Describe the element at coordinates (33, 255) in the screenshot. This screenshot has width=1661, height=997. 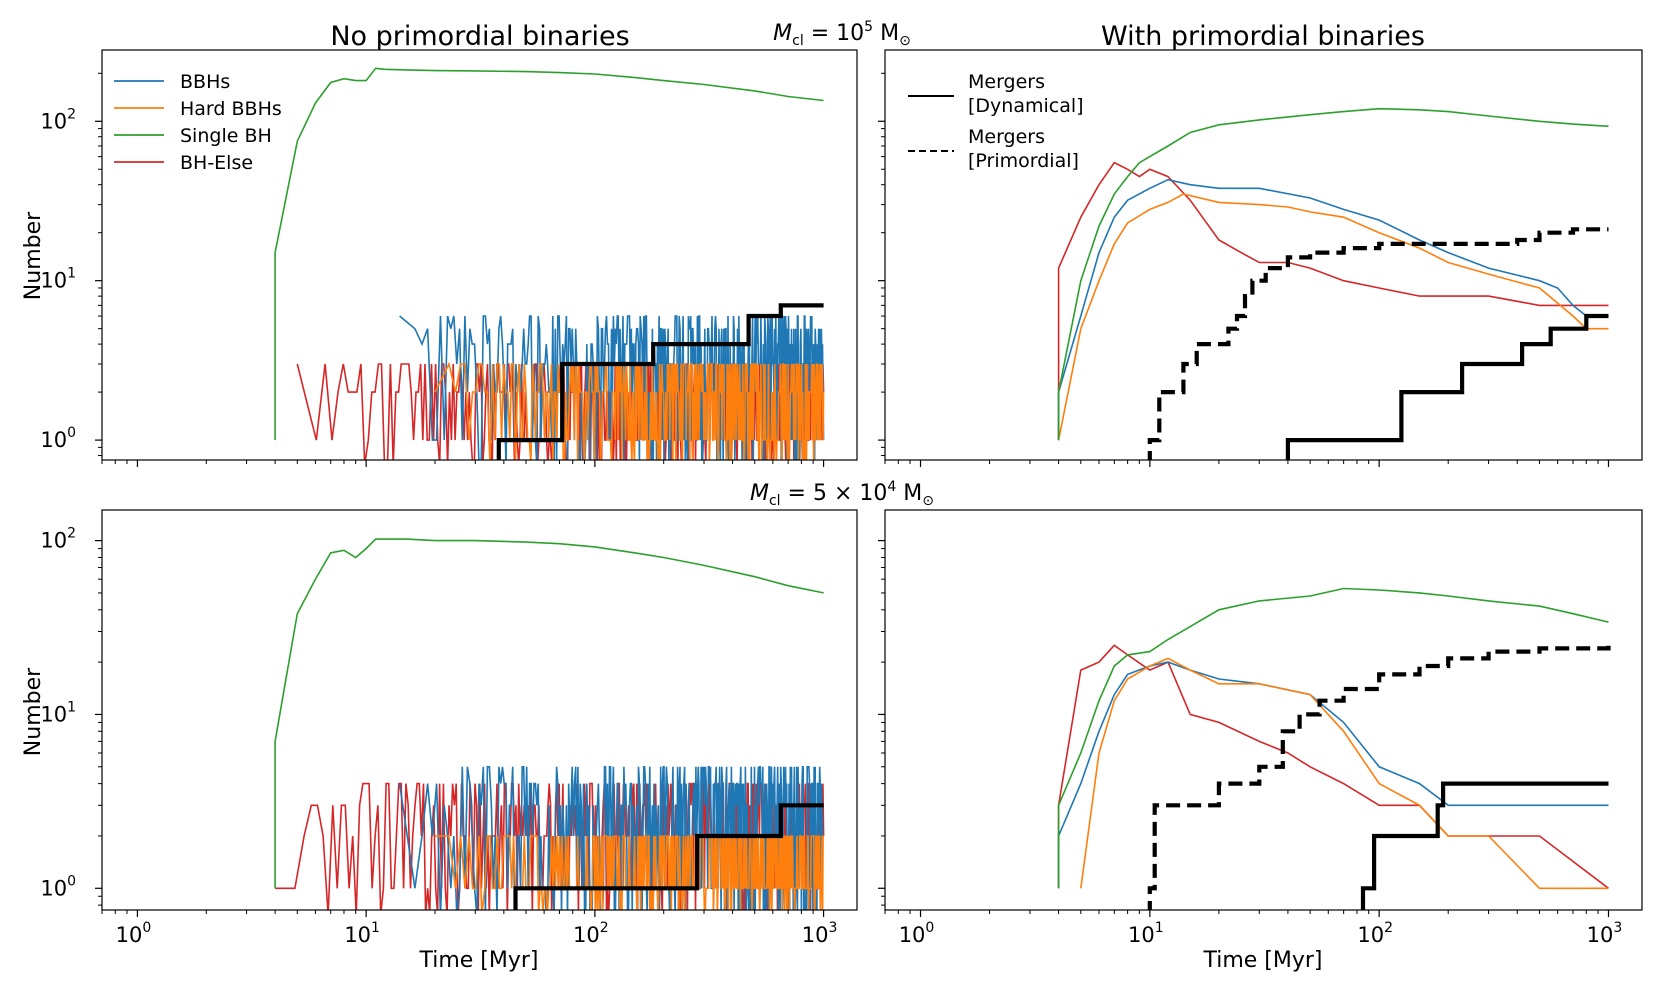
I see `ylabel-top: Number` at that location.